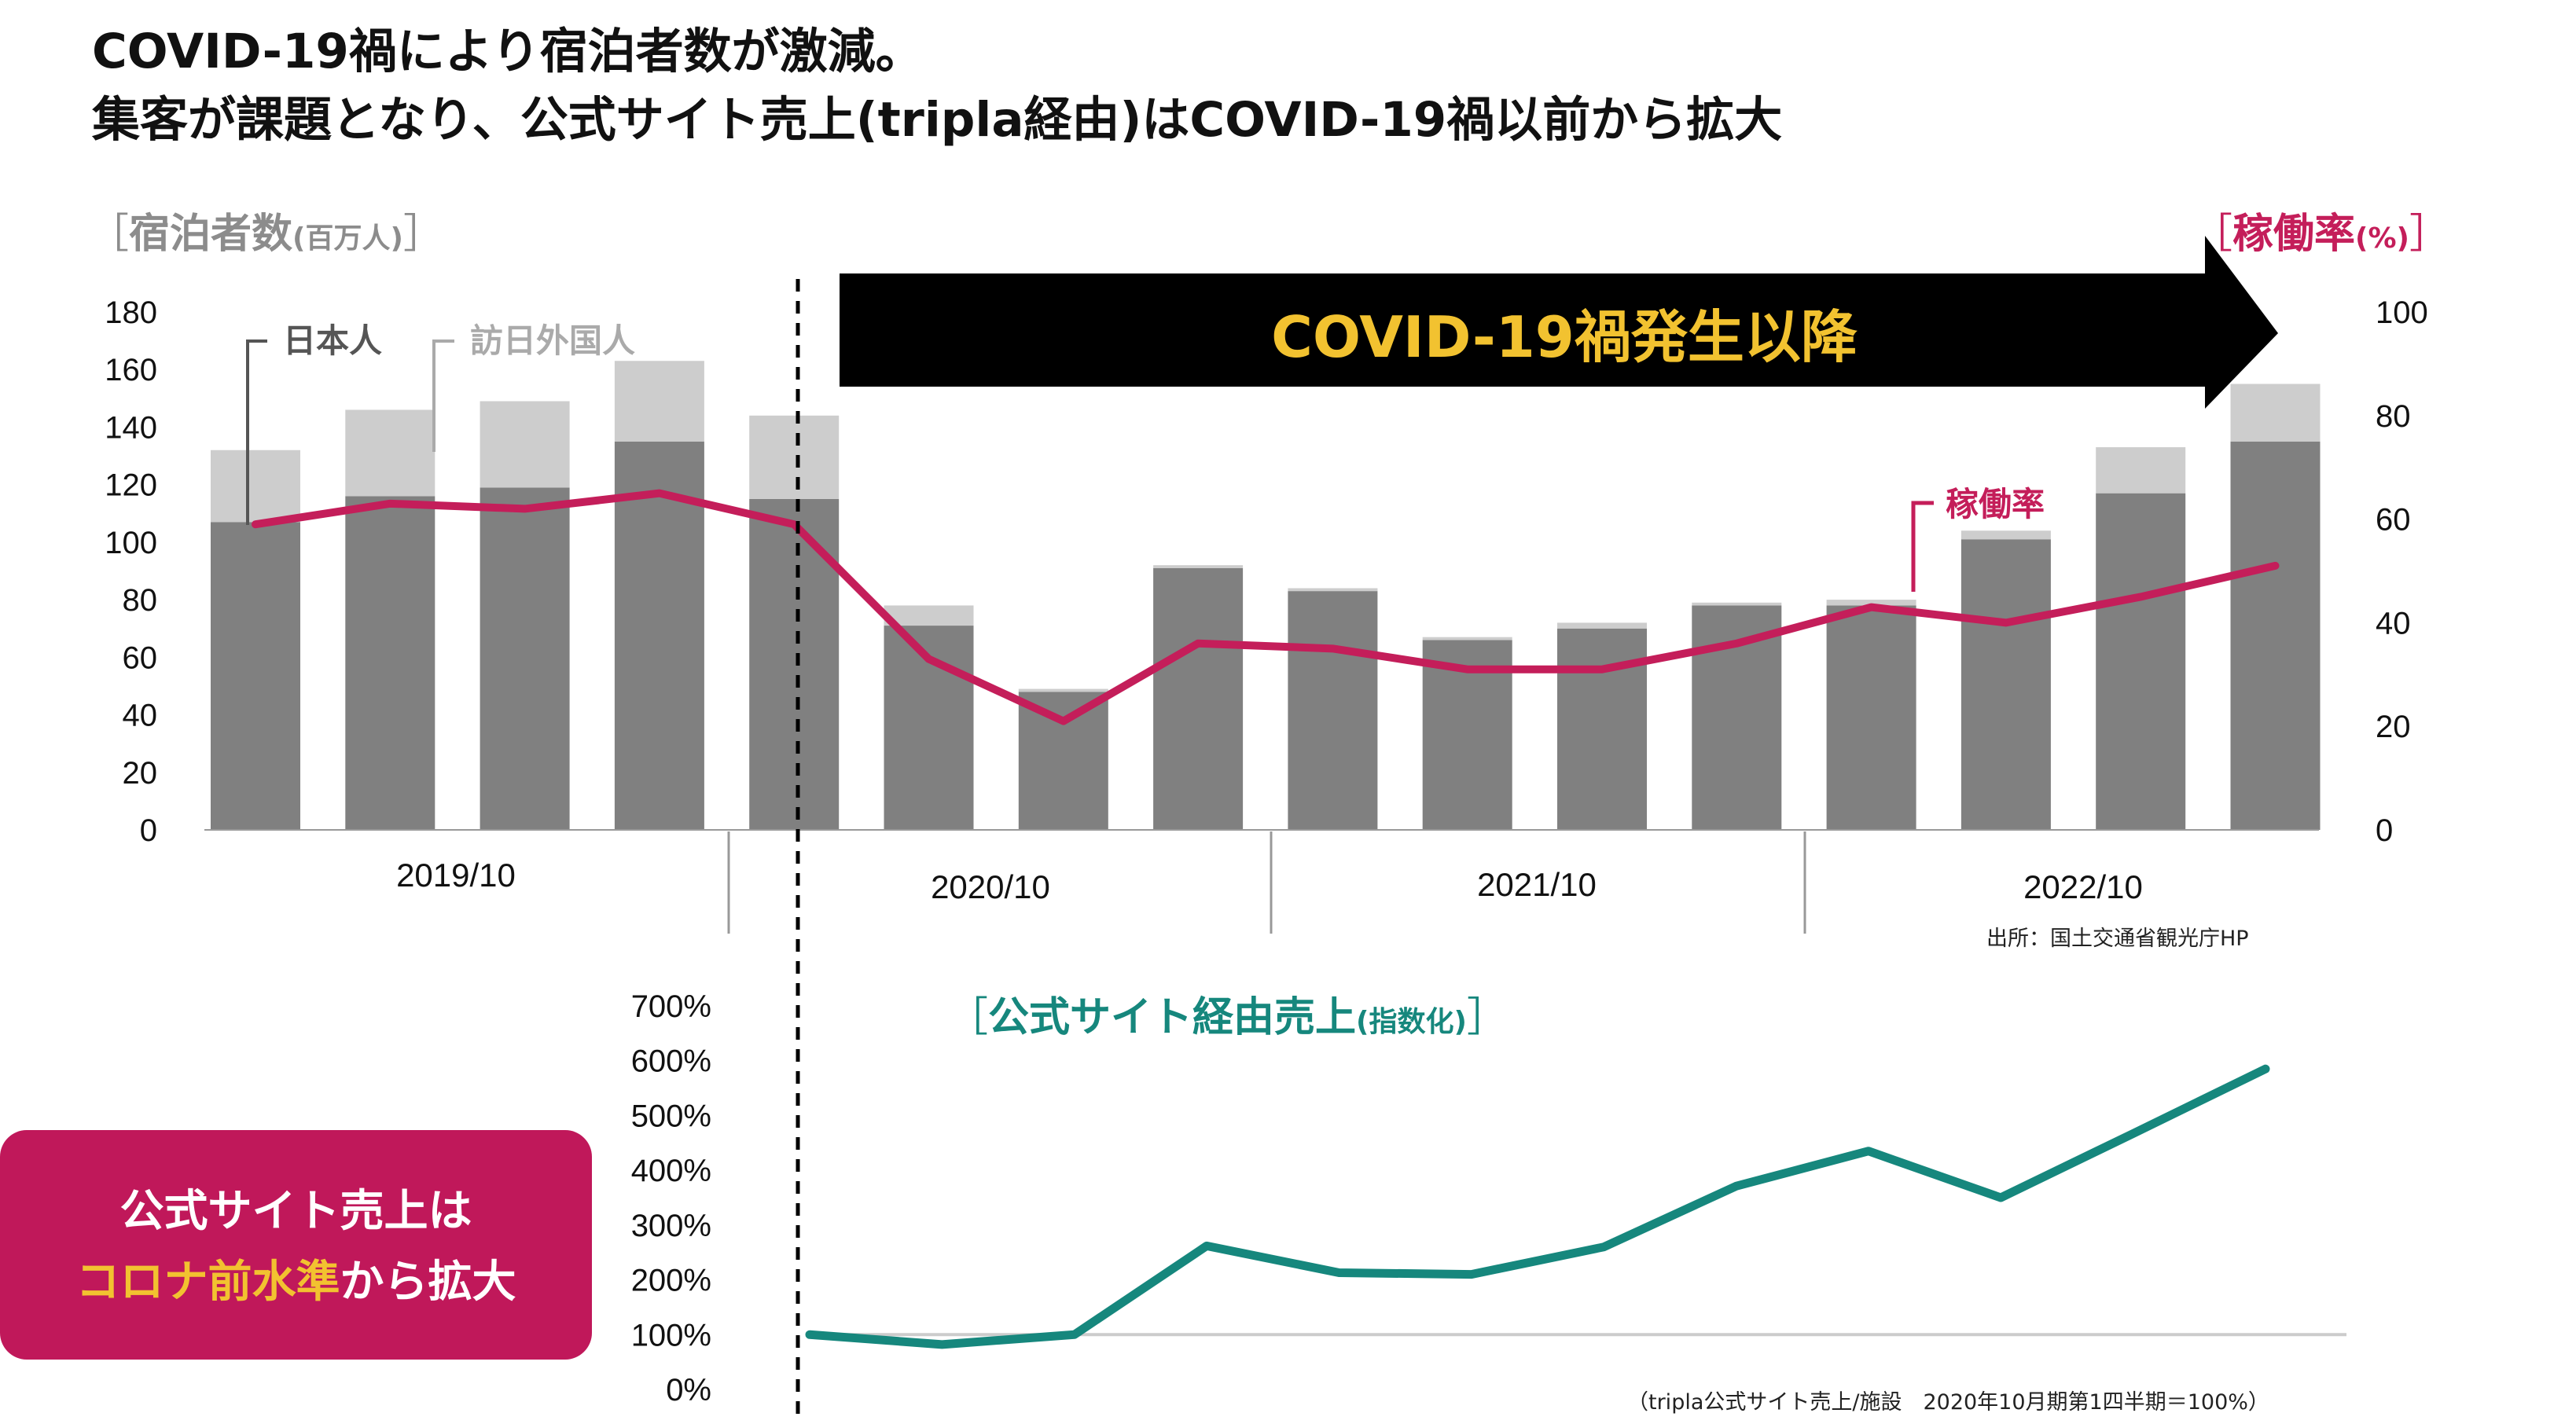 This screenshot has width=2576, height=1424. I want to click on x-group-label: 2019/10, so click(456, 875).